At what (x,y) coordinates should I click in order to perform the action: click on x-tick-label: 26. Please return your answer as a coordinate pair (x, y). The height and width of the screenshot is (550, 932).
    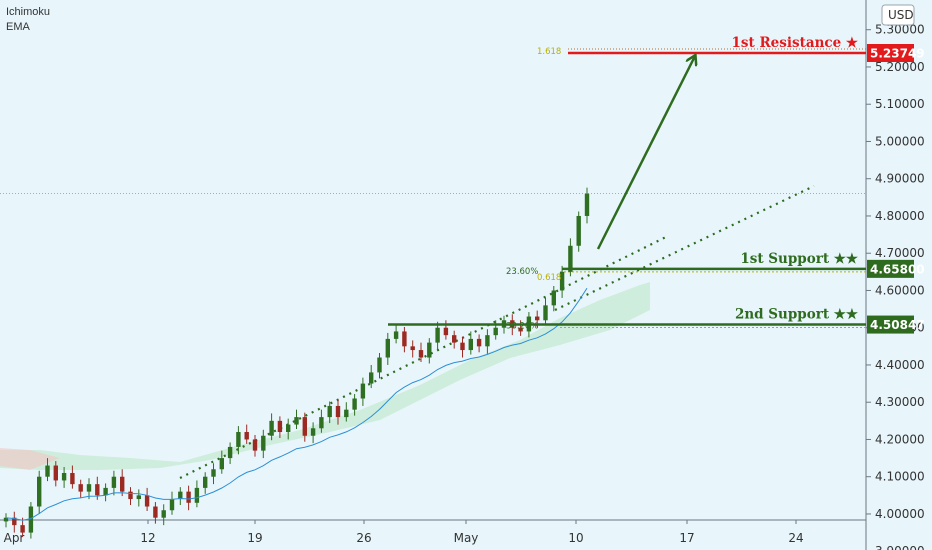
    Looking at the image, I should click on (363, 538).